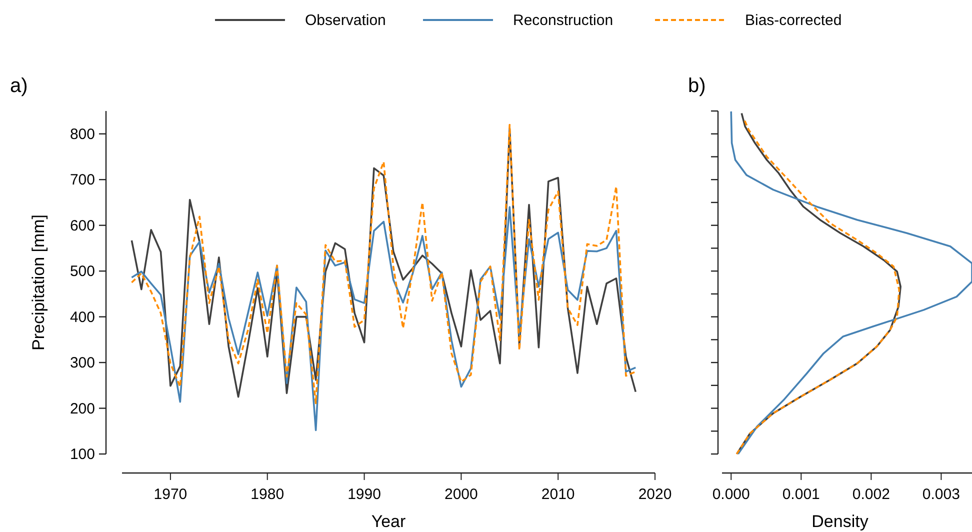 This screenshot has width=972, height=532. I want to click on x-axis-title: Year, so click(388, 521).